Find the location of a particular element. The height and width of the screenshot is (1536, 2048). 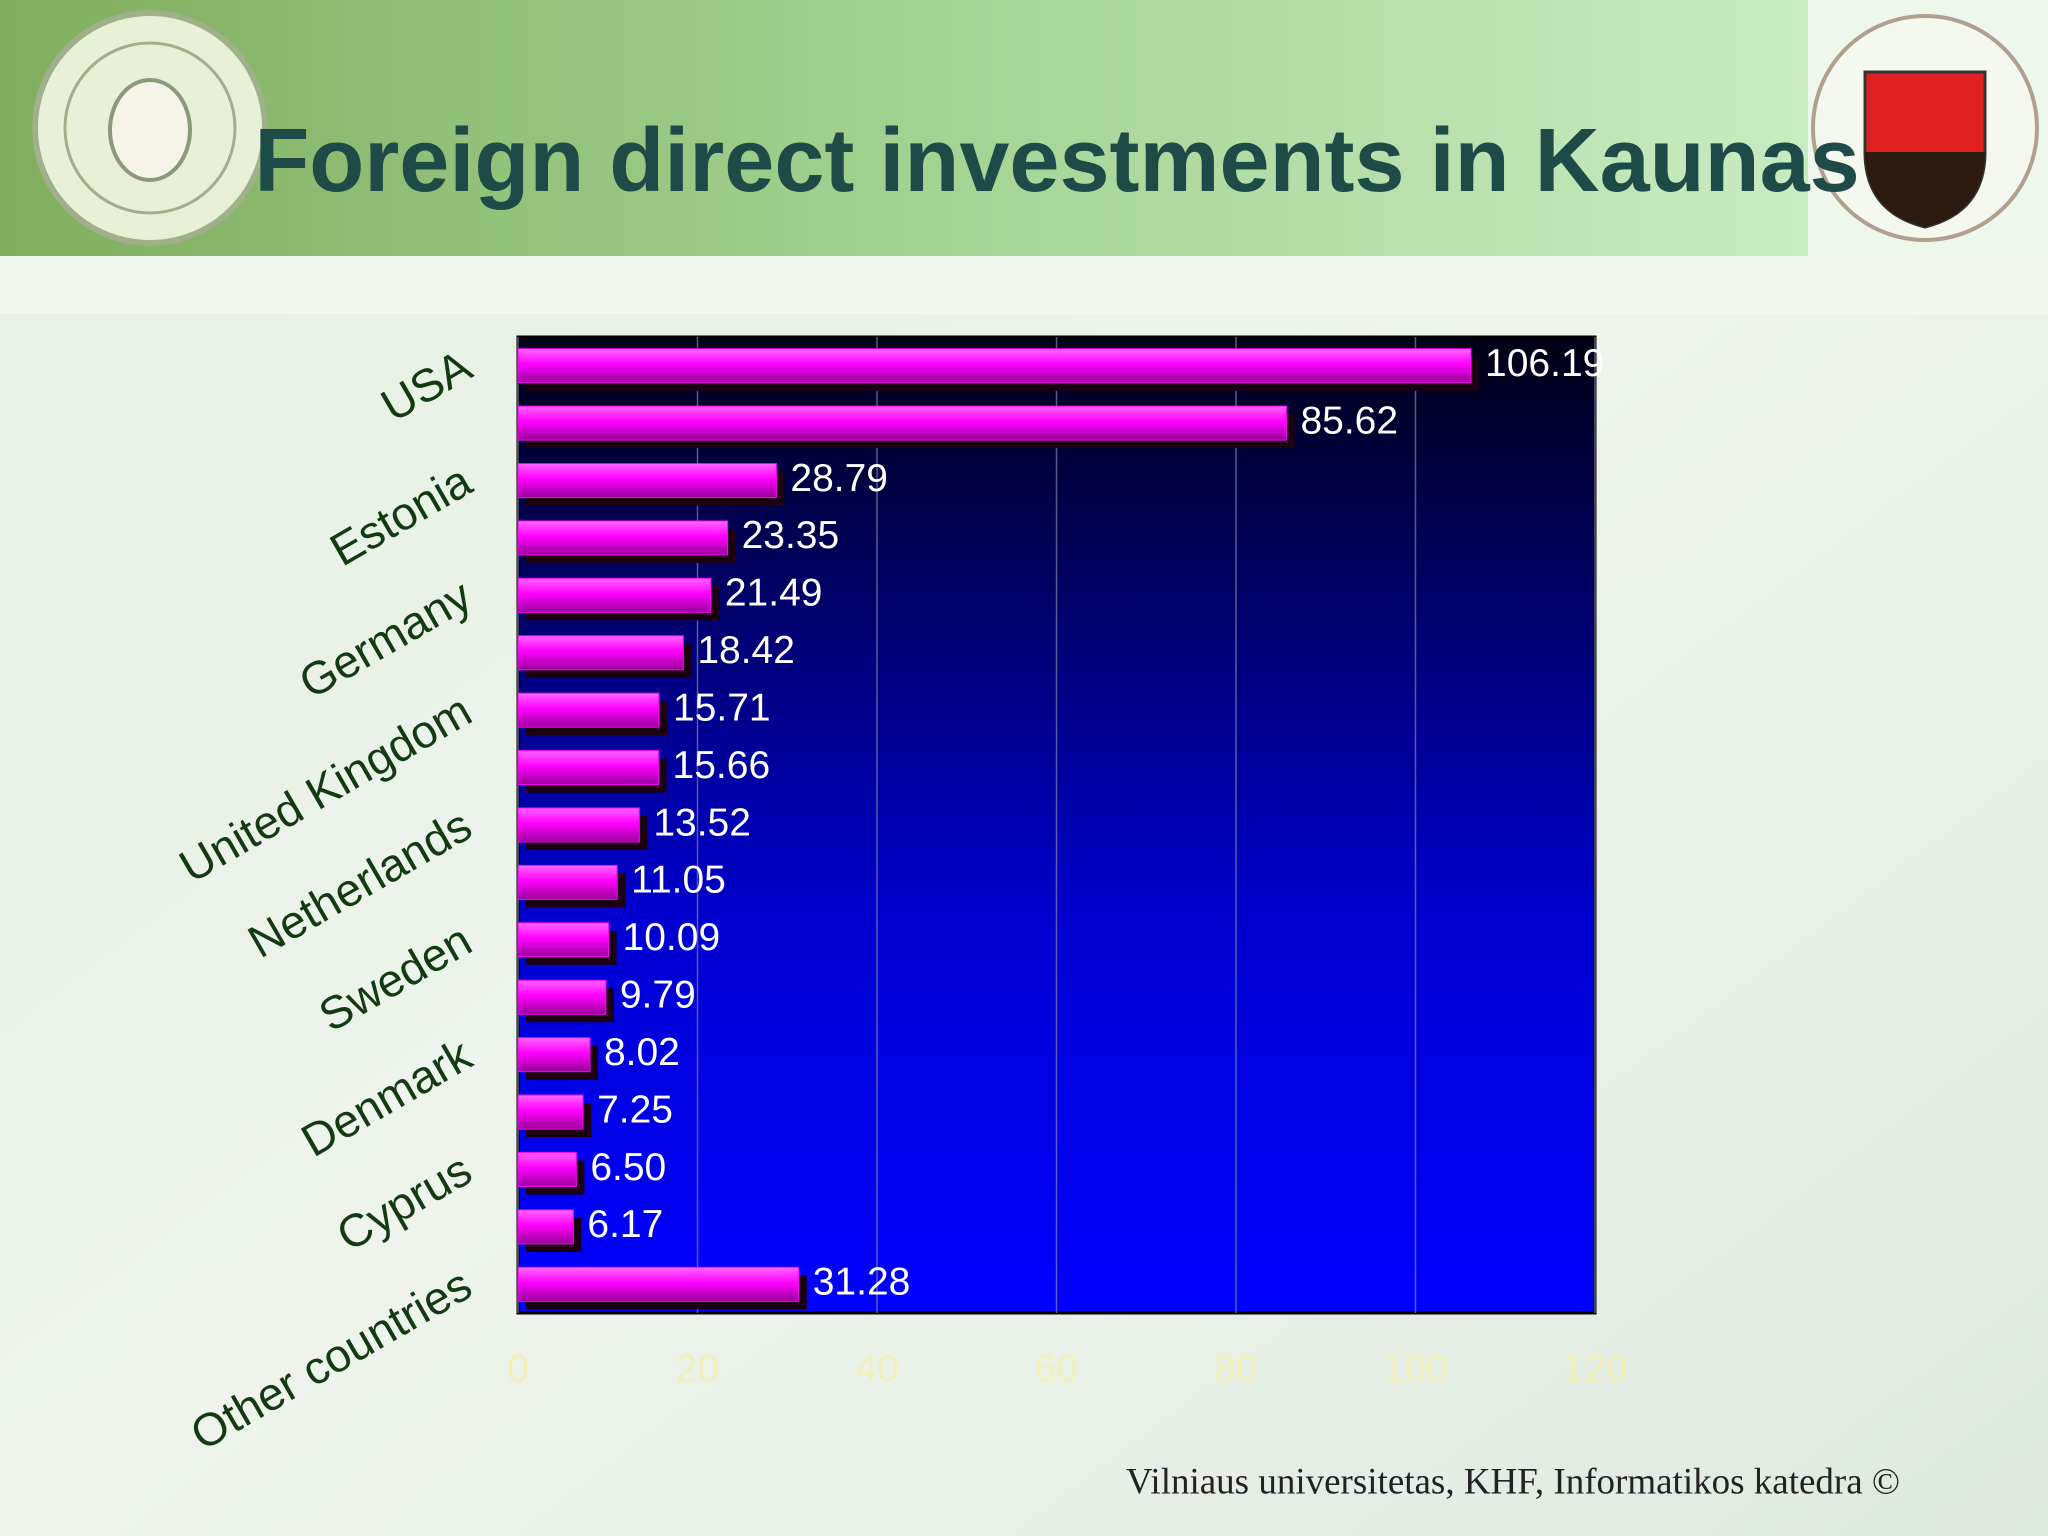

value-label: 11.05 is located at coordinates (678, 880).